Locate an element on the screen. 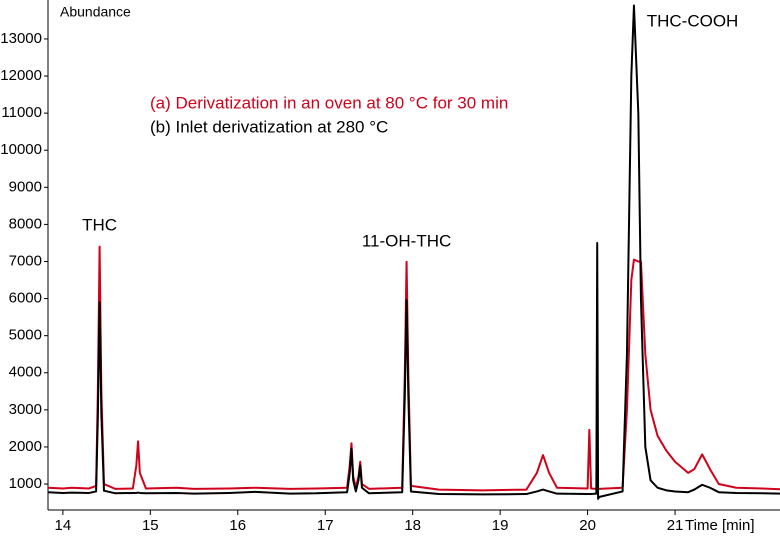  x-axis-label: Time [min] is located at coordinates (719, 525).